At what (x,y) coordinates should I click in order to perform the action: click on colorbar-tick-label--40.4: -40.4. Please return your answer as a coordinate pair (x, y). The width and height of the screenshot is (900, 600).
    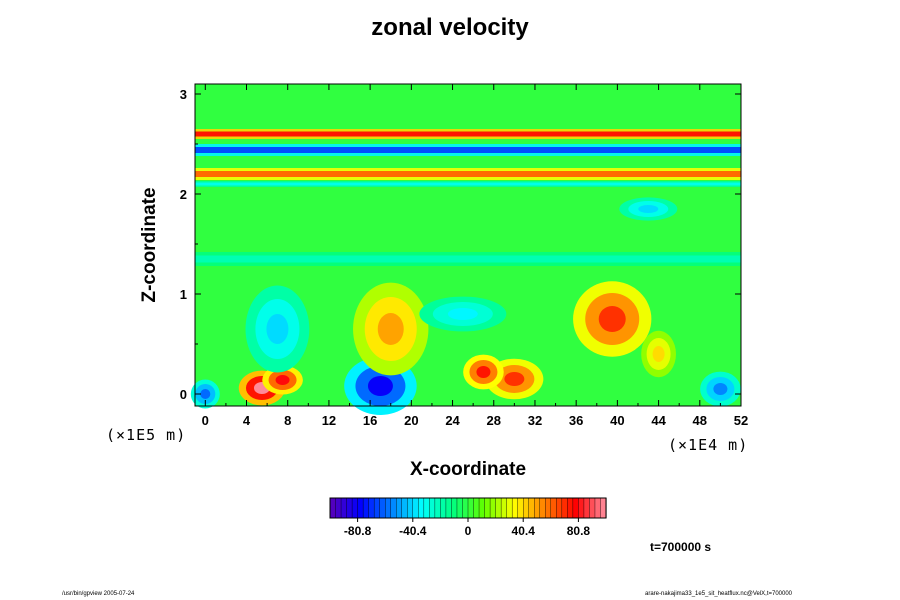
    Looking at the image, I should click on (413, 531).